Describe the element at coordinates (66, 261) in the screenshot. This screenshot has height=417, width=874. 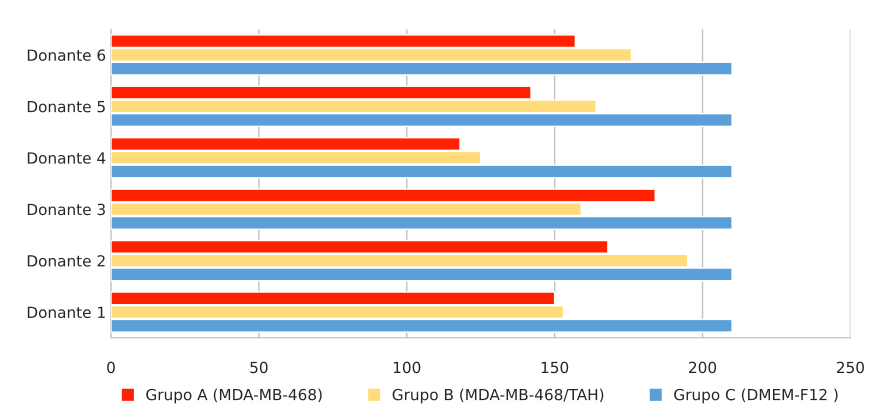
I see `y-tick-label: Donante 2` at that location.